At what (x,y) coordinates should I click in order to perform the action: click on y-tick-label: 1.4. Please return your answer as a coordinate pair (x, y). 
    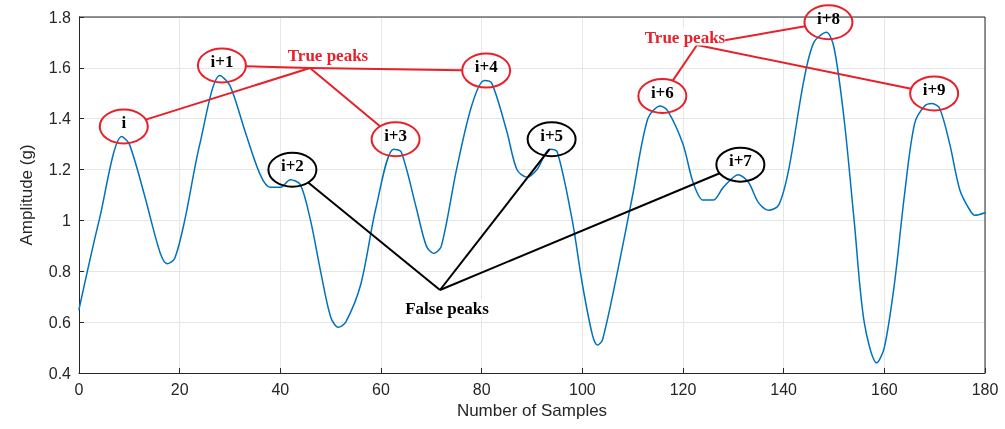
    Looking at the image, I should click on (60, 119).